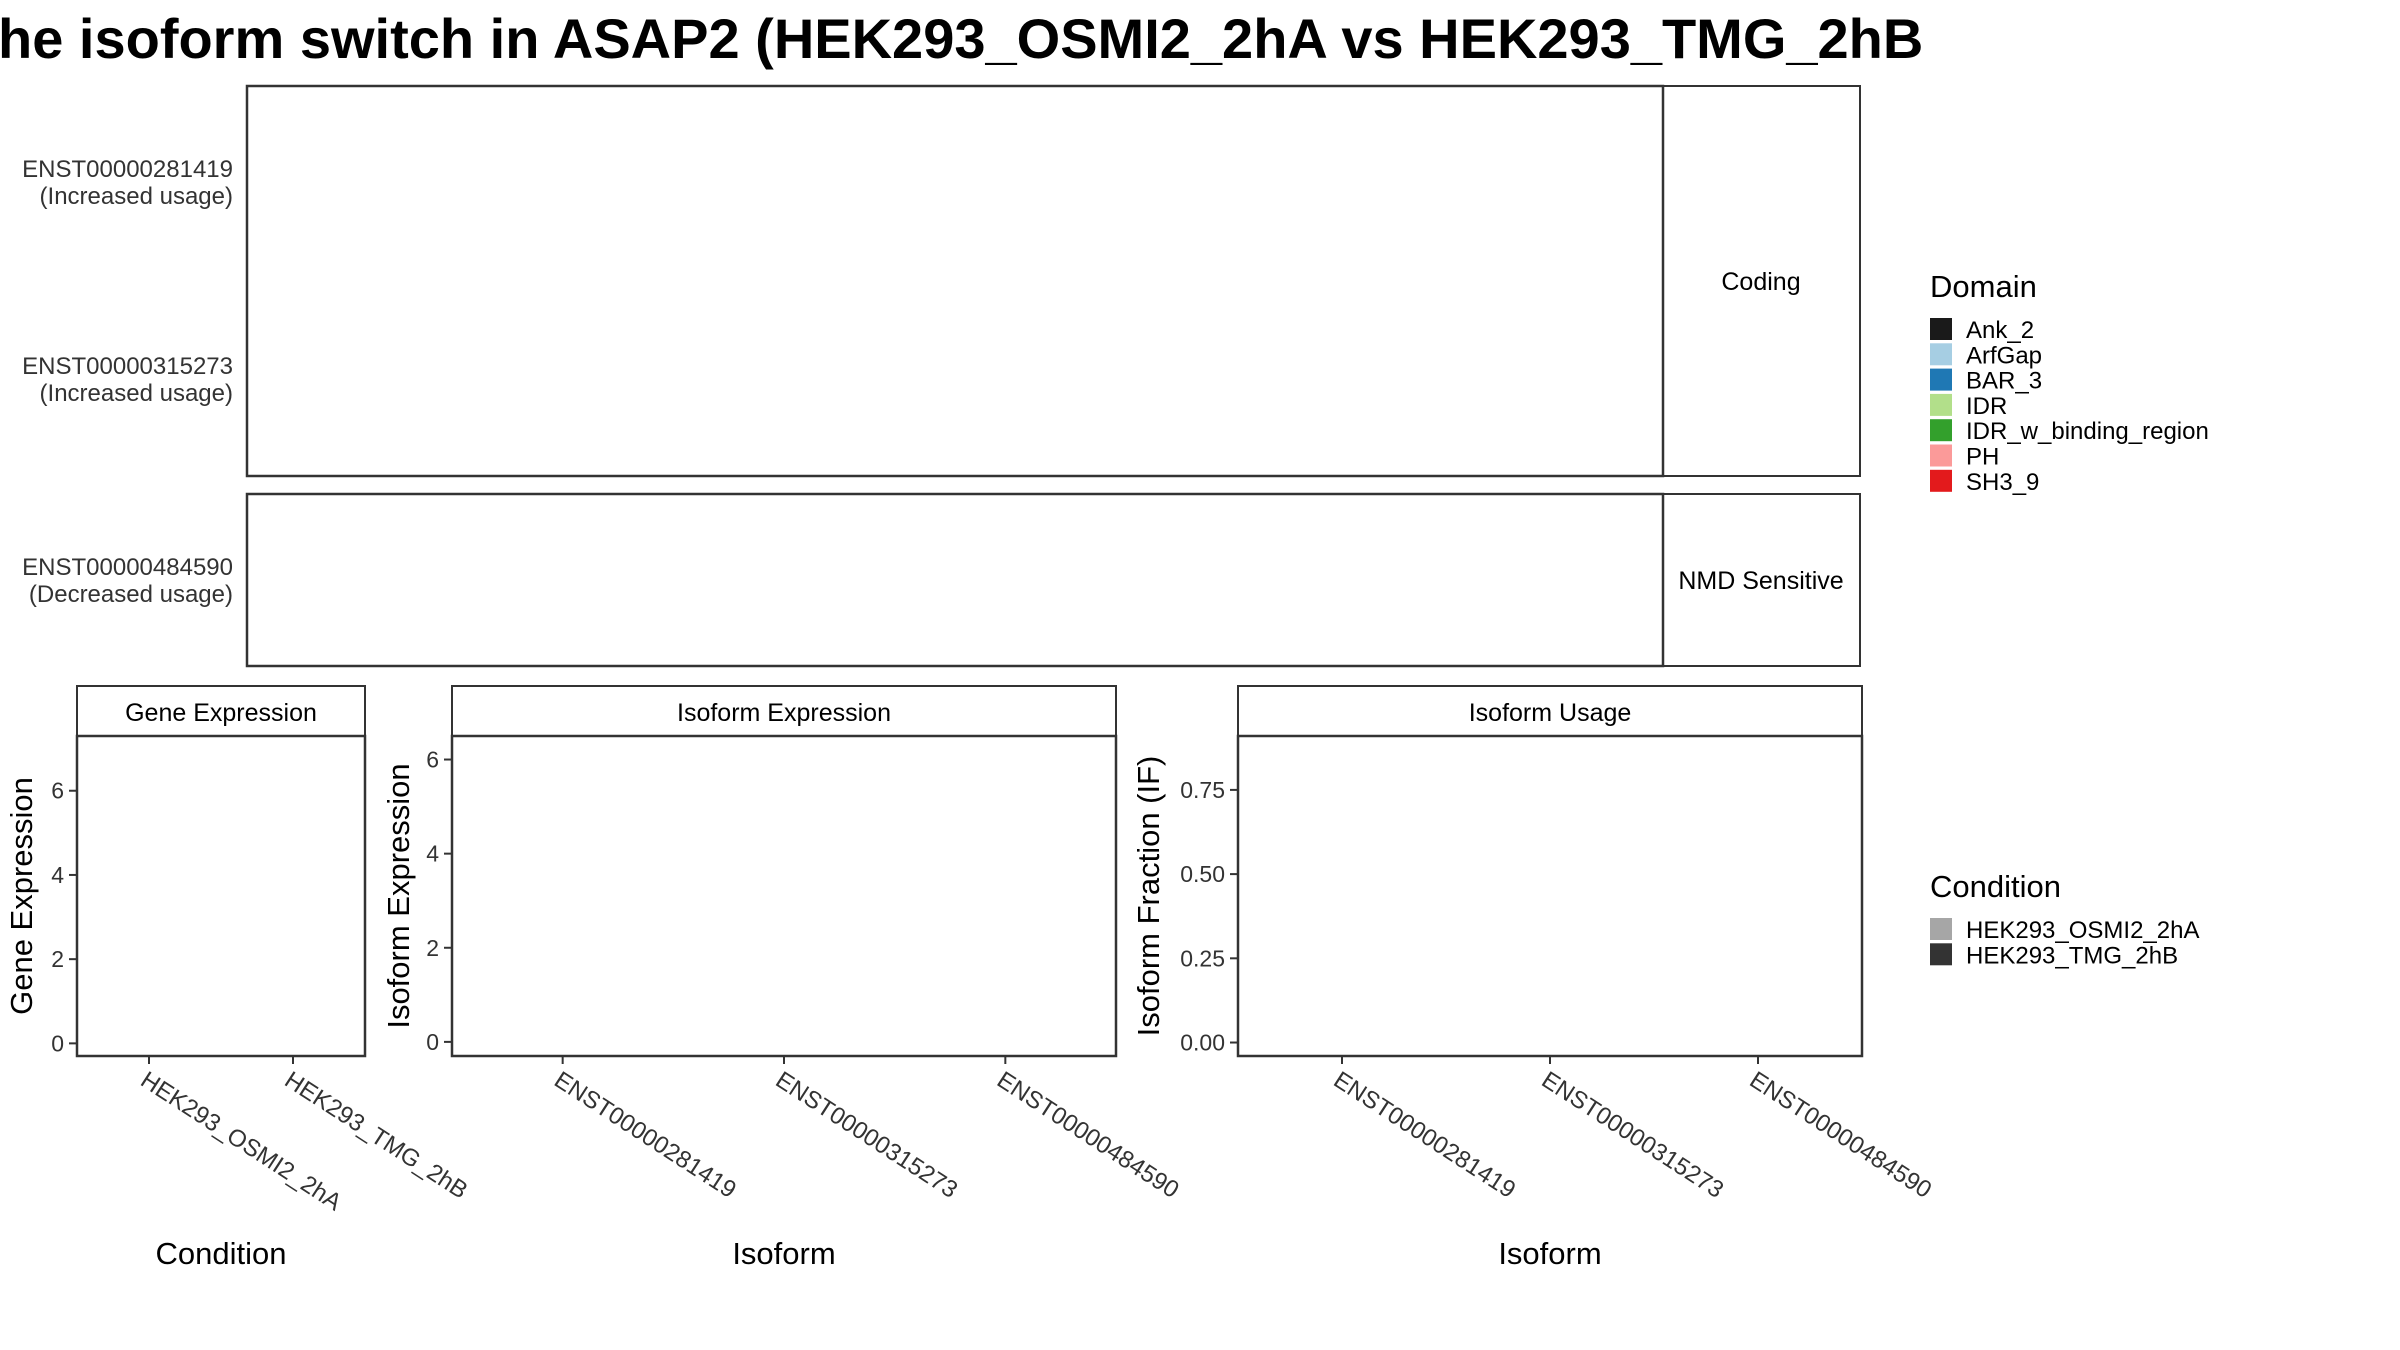 This screenshot has width=2400, height=1350. I want to click on y-axis-title: Gene Expression, so click(21, 896).